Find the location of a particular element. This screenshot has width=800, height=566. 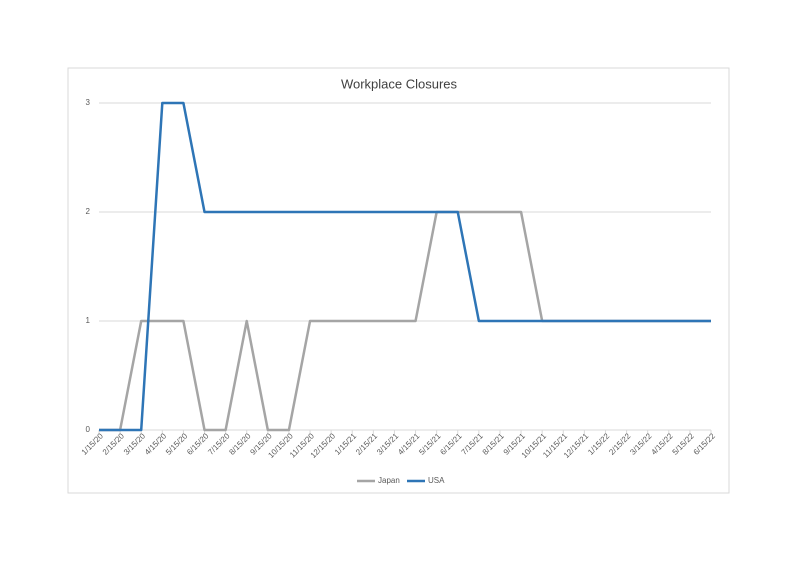

legend-label: USA is located at coordinates (436, 480).